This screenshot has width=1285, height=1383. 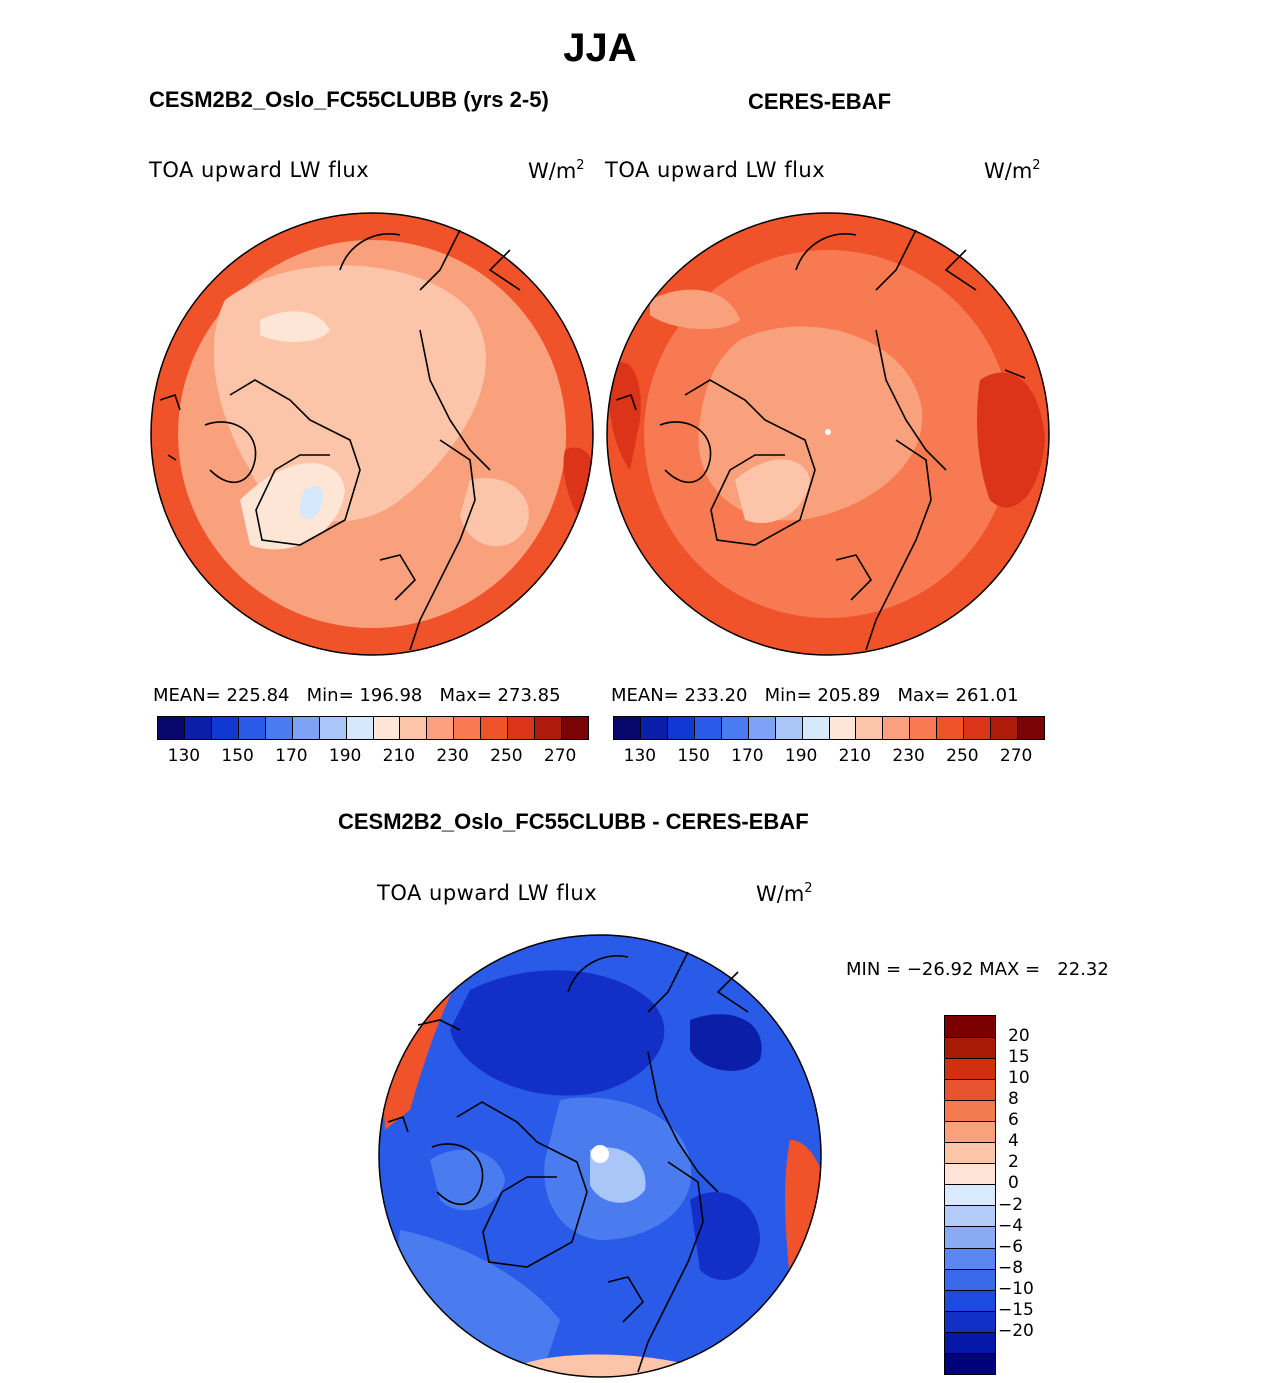 What do you see at coordinates (1031, 1195) in the screenshot?
I see `diff-colorbar-labels: 20 15 10 8 6 4 2 0 −2 −4 −6 −8 −10 −15 −20` at bounding box center [1031, 1195].